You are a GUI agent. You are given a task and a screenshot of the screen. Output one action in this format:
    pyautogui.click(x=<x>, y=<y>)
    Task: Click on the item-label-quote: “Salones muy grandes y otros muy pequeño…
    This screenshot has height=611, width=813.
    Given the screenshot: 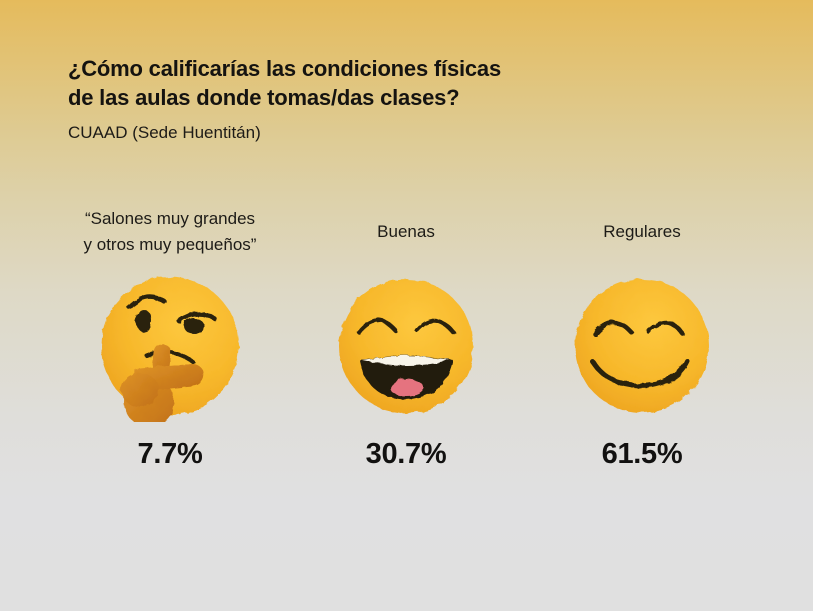 What is the action you would take?
    pyautogui.click(x=170, y=231)
    